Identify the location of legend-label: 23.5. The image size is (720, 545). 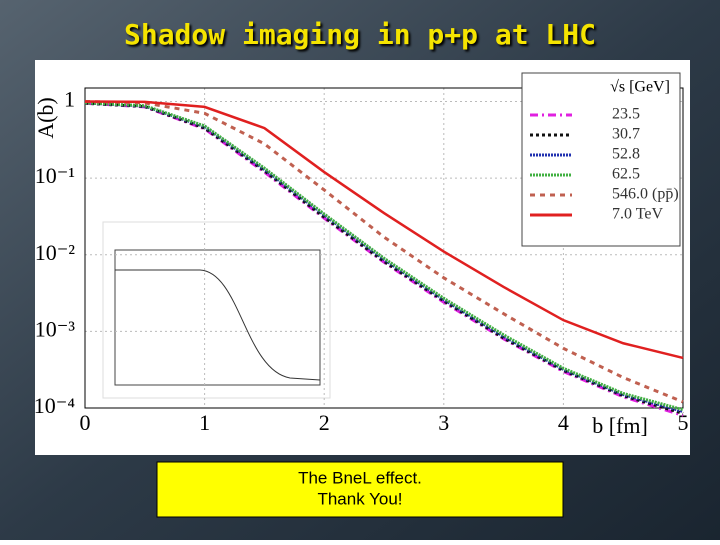
(626, 114).